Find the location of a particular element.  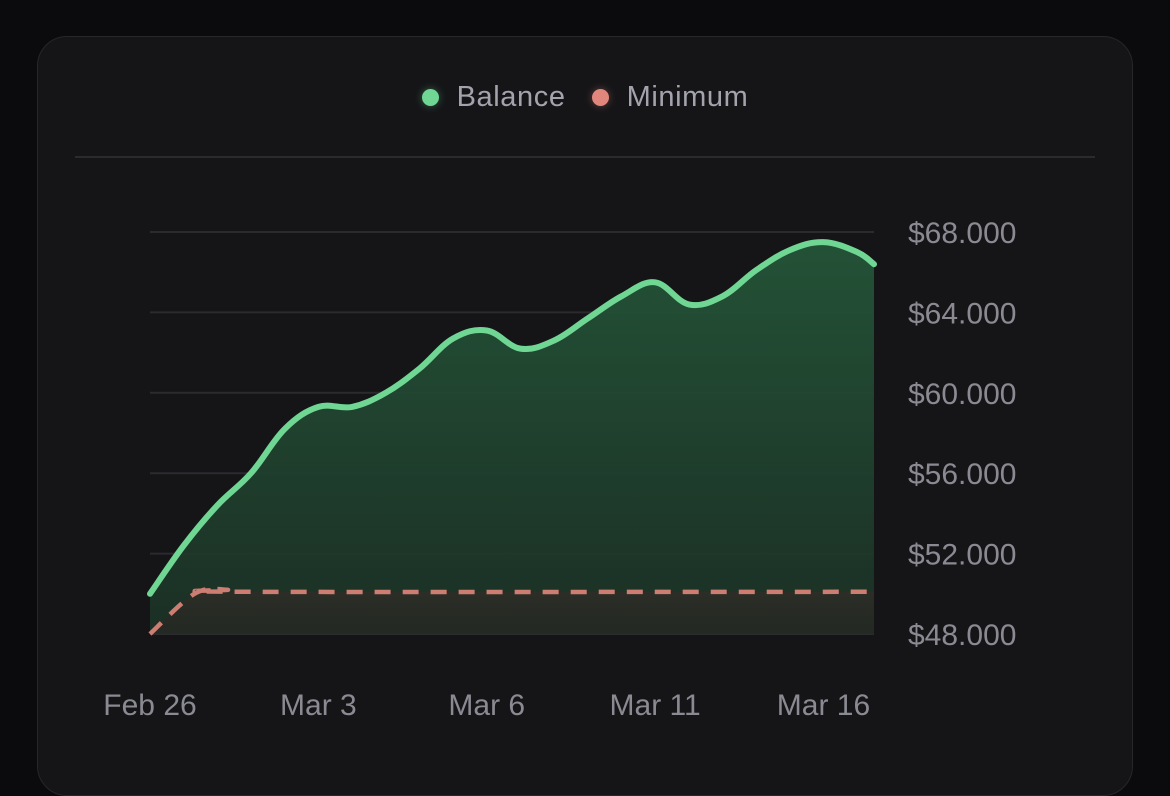

x-tick-label: Mar 16 is located at coordinates (823, 705).